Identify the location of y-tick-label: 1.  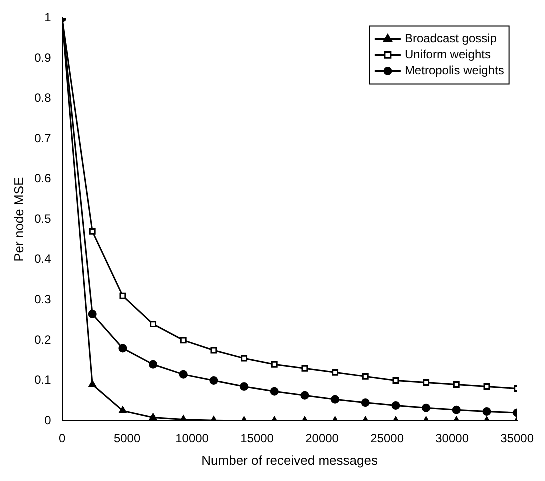
(48, 17).